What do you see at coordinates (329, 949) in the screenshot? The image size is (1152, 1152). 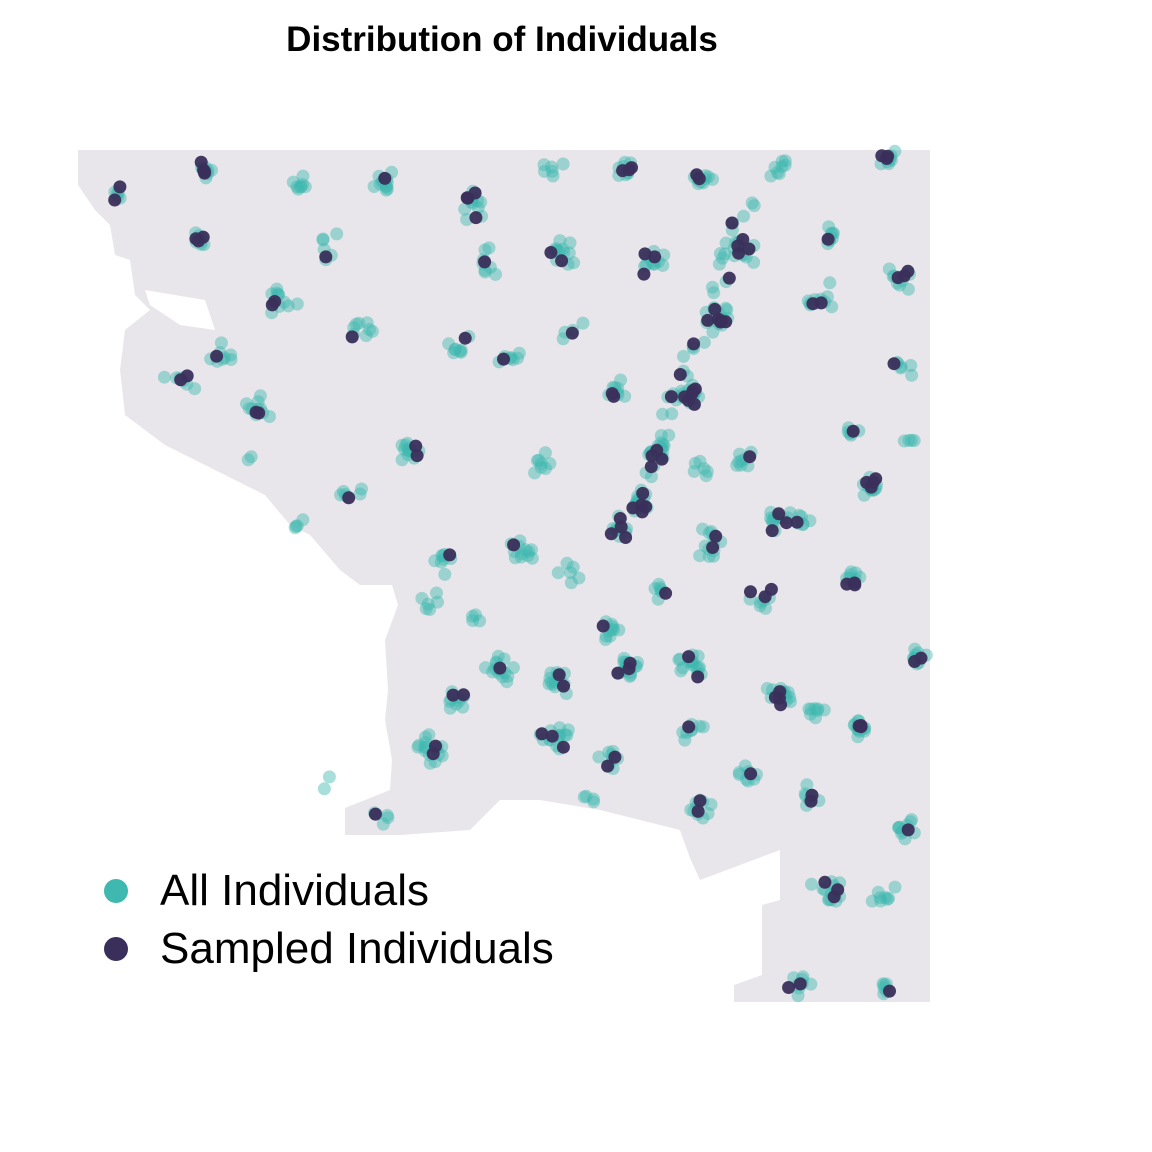 I see `legend-item-sampled: Sampled Individuals` at bounding box center [329, 949].